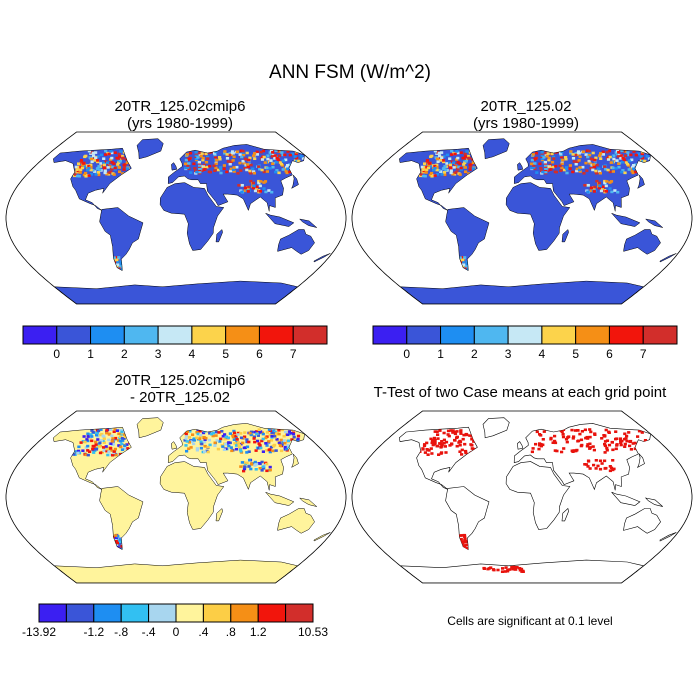 The image size is (700, 700). Describe the element at coordinates (296, 242) in the screenshot. I see `landmass-australia` at that location.